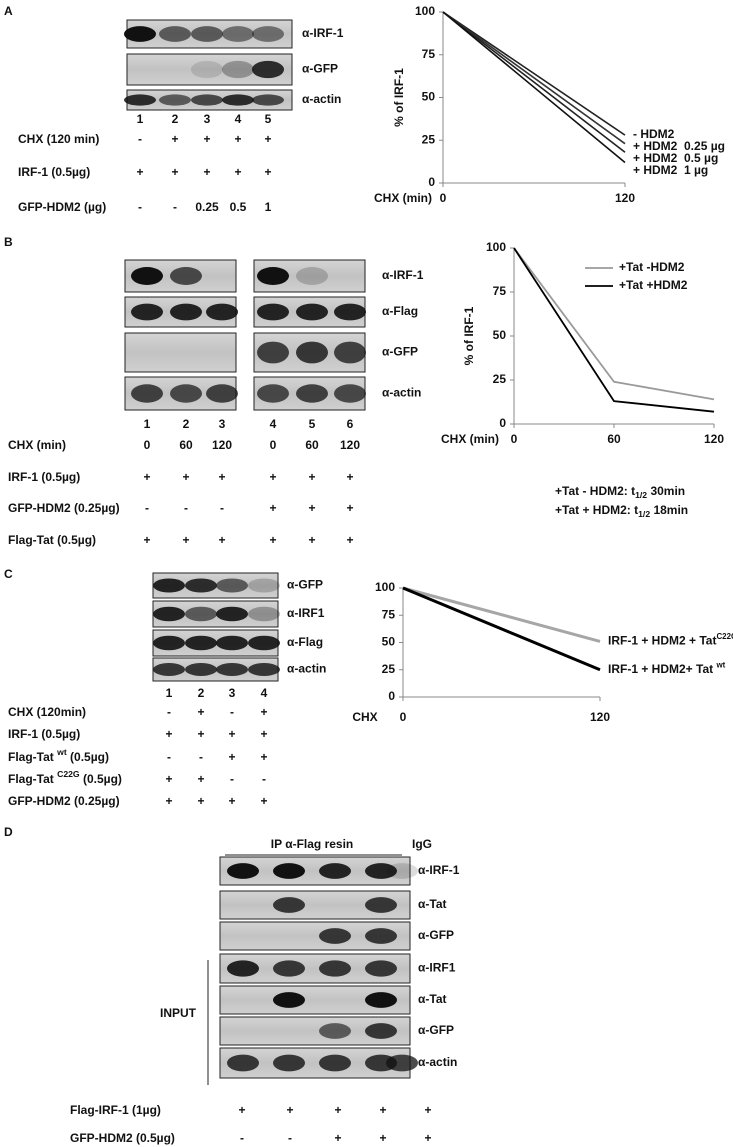 The height and width of the screenshot is (1147, 733). Describe the element at coordinates (667, 667) in the screenshot. I see `legend-entry: IRF-1 + HDM2+ Tat wt` at that location.